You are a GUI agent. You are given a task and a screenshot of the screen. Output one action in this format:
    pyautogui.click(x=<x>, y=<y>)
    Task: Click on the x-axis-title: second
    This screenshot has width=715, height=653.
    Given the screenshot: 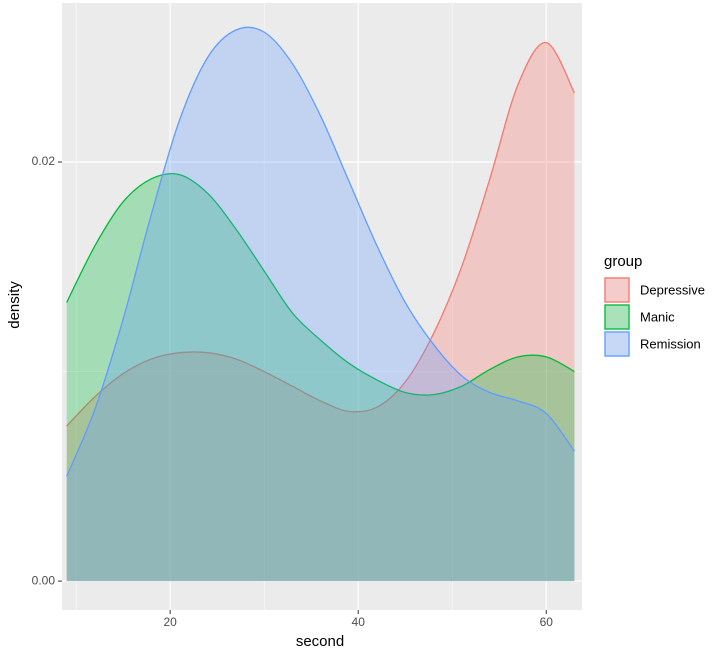 What is the action you would take?
    pyautogui.click(x=320, y=641)
    